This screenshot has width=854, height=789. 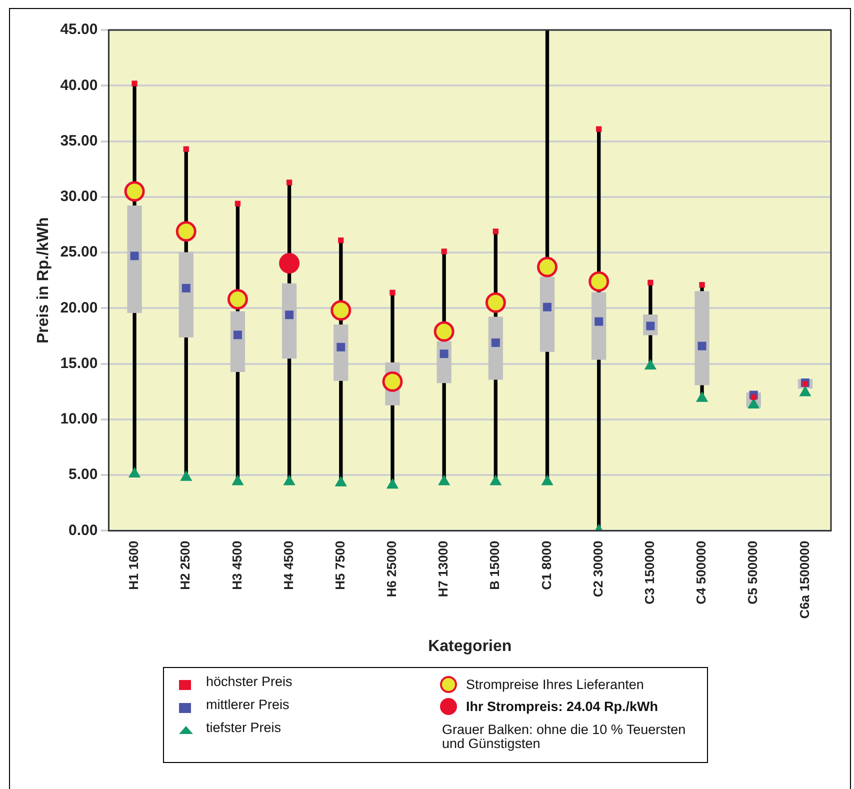 What do you see at coordinates (236, 565) in the screenshot?
I see `x-tick-label: H3 4500` at bounding box center [236, 565].